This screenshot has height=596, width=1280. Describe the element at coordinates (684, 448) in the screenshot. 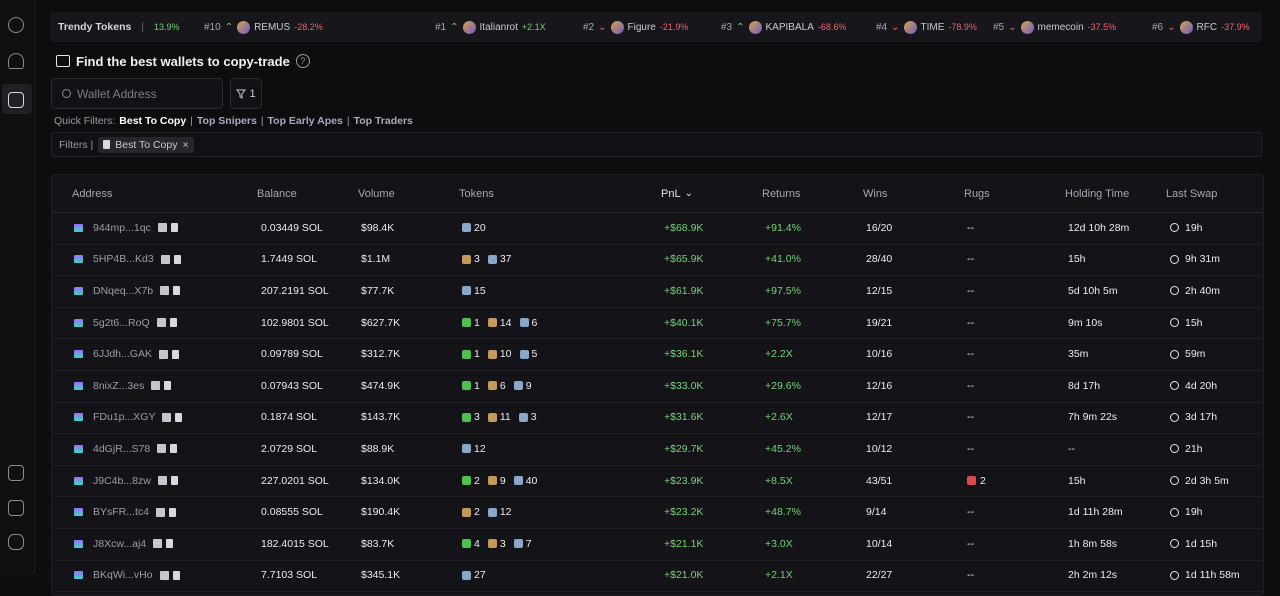

I see `pnl-value: +$29.7K` at that location.